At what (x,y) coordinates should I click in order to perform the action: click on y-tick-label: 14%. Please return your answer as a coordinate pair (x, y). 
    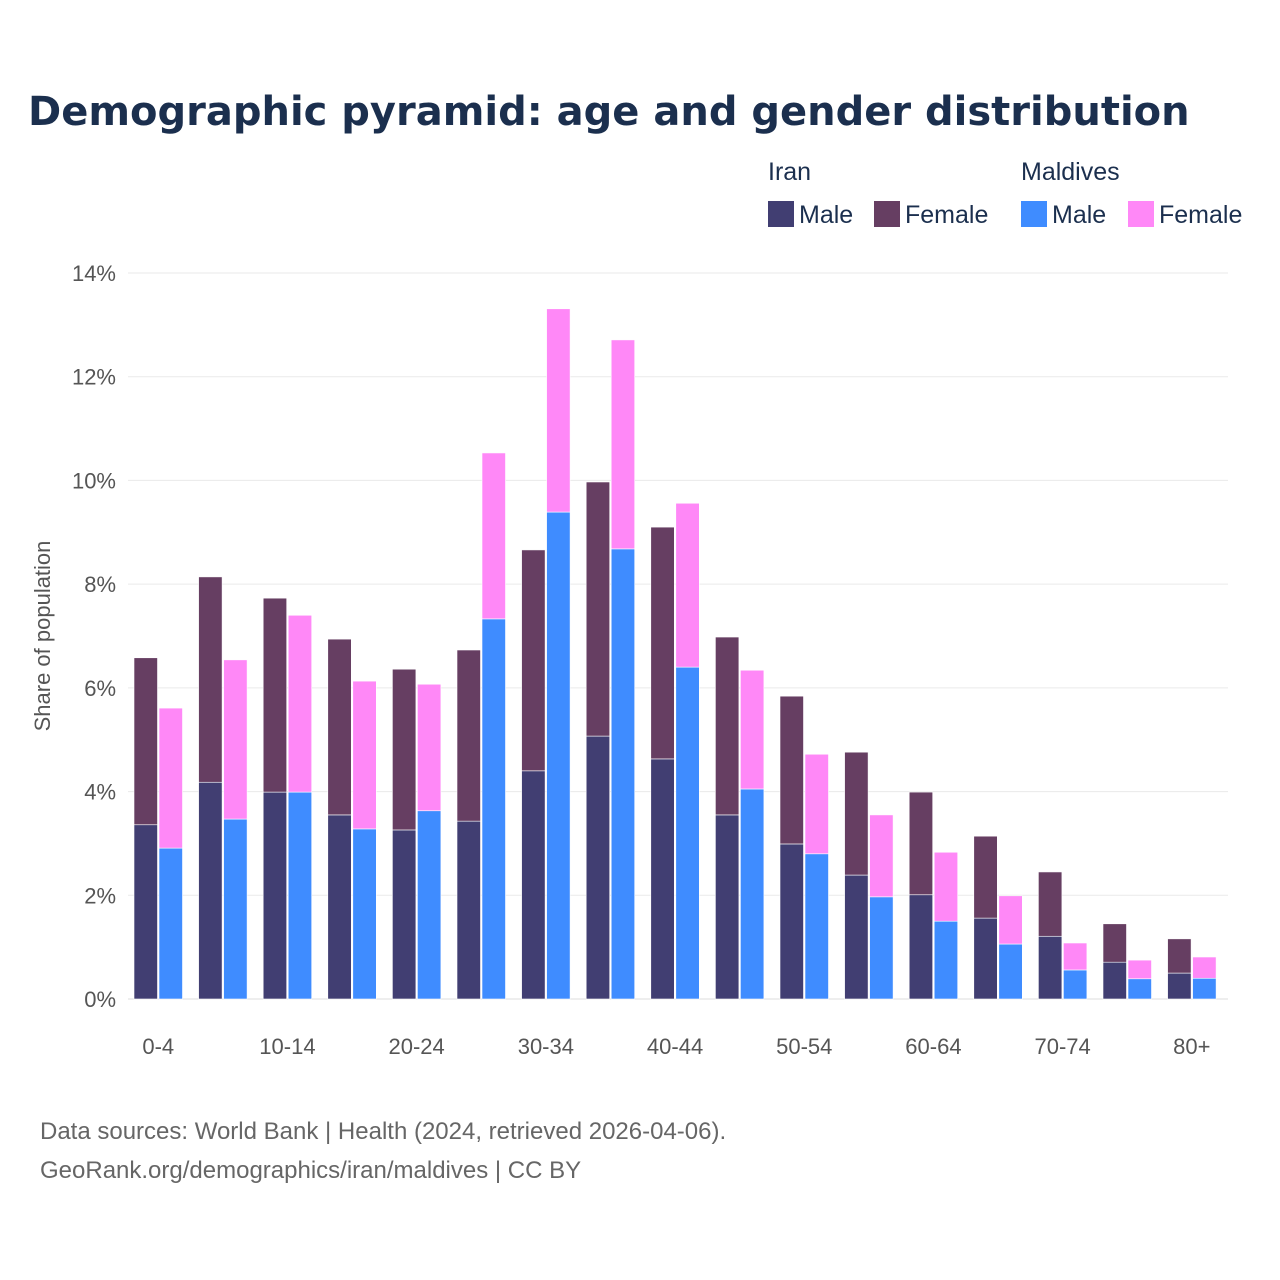
    Looking at the image, I should click on (94, 273).